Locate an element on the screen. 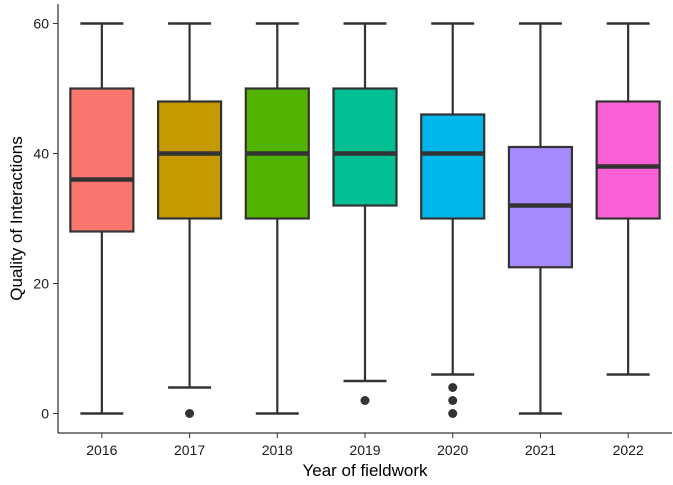  x-tick-label: 2017 is located at coordinates (189, 450).